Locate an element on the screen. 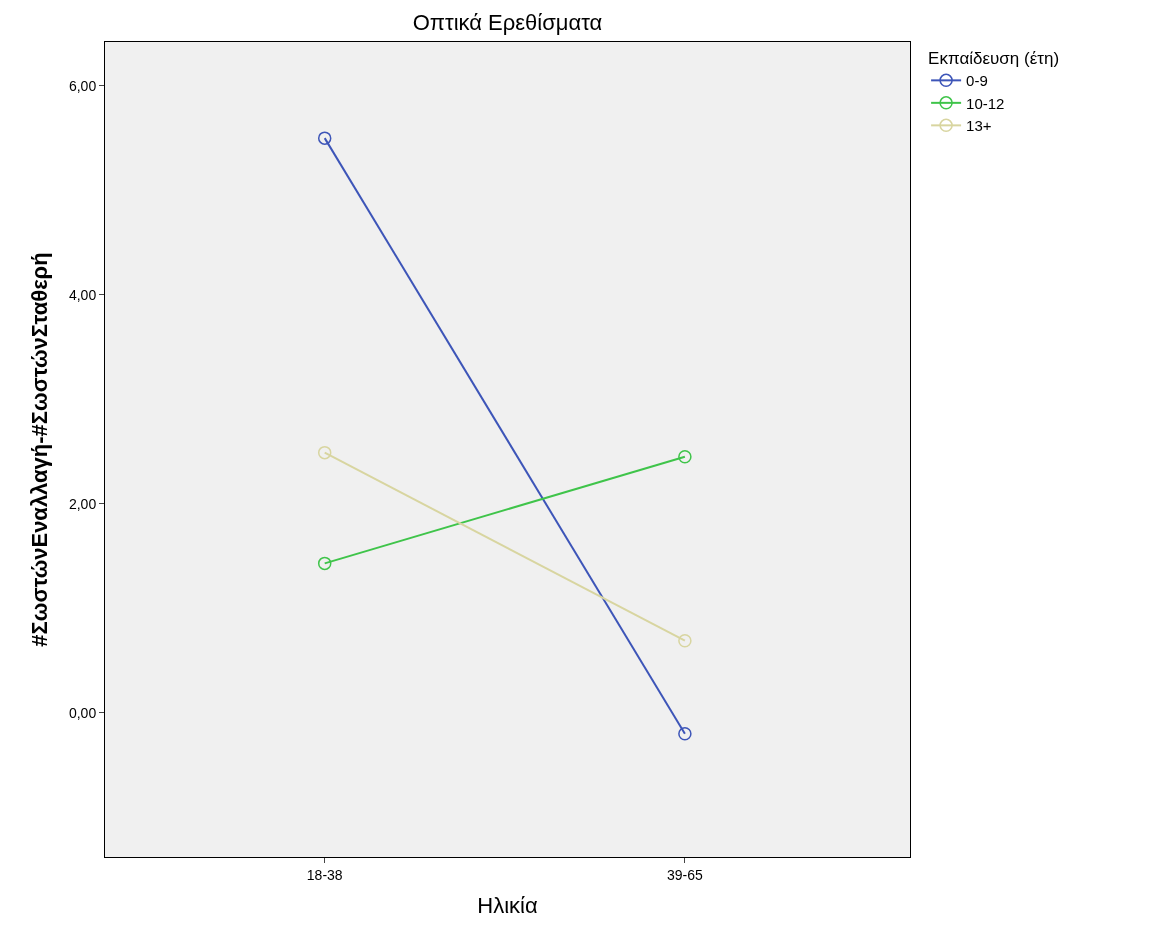 The height and width of the screenshot is (949, 1160). x-axis-title: Ηλικία is located at coordinates (507, 905).